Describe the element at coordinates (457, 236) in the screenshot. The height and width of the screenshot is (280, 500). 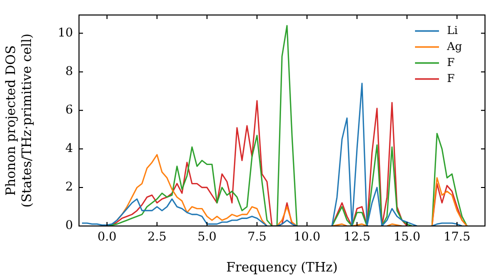
I see `x-tick-label: 17.5` at that location.